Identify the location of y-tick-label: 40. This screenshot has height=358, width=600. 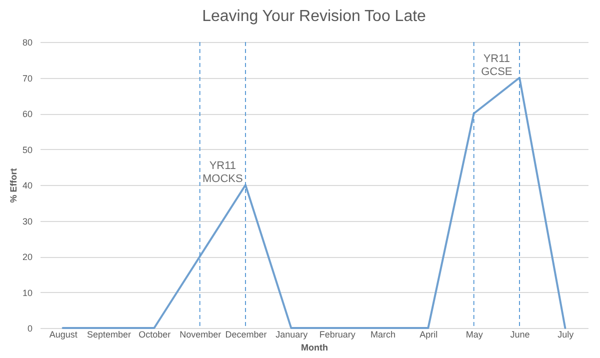
(27, 185).